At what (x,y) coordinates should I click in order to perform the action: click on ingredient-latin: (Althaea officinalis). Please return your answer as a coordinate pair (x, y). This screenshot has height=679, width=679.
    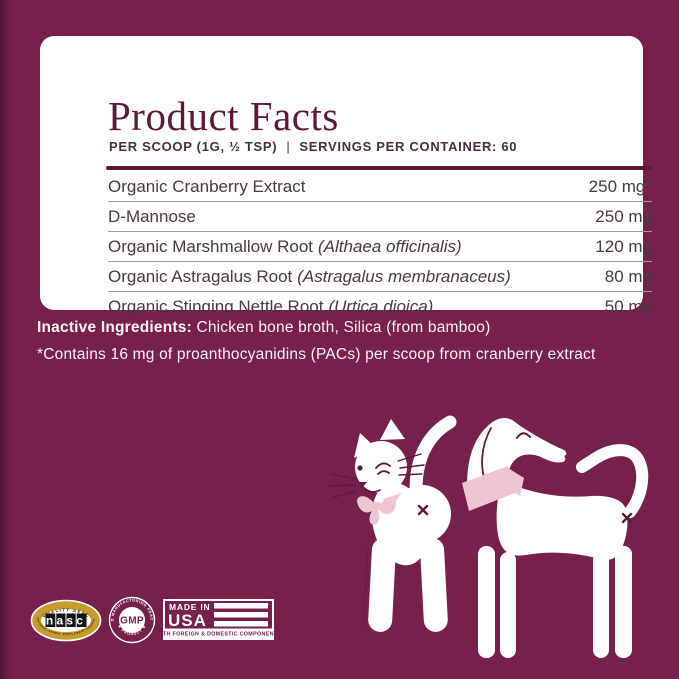
    Looking at the image, I should click on (390, 246).